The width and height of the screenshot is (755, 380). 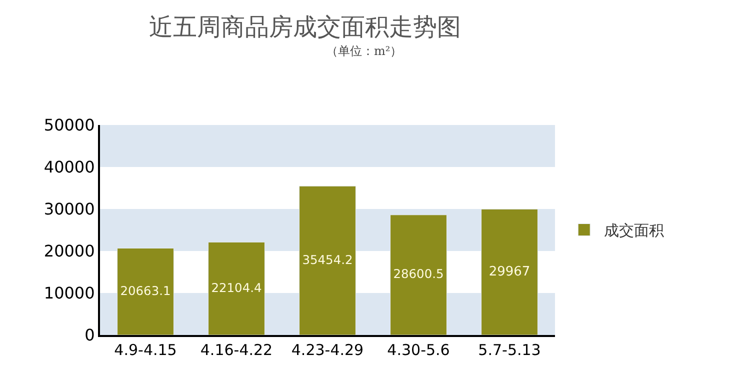 What do you see at coordinates (305, 27) in the screenshot?
I see `chart-title: 近五周商品房成交面积走势图` at bounding box center [305, 27].